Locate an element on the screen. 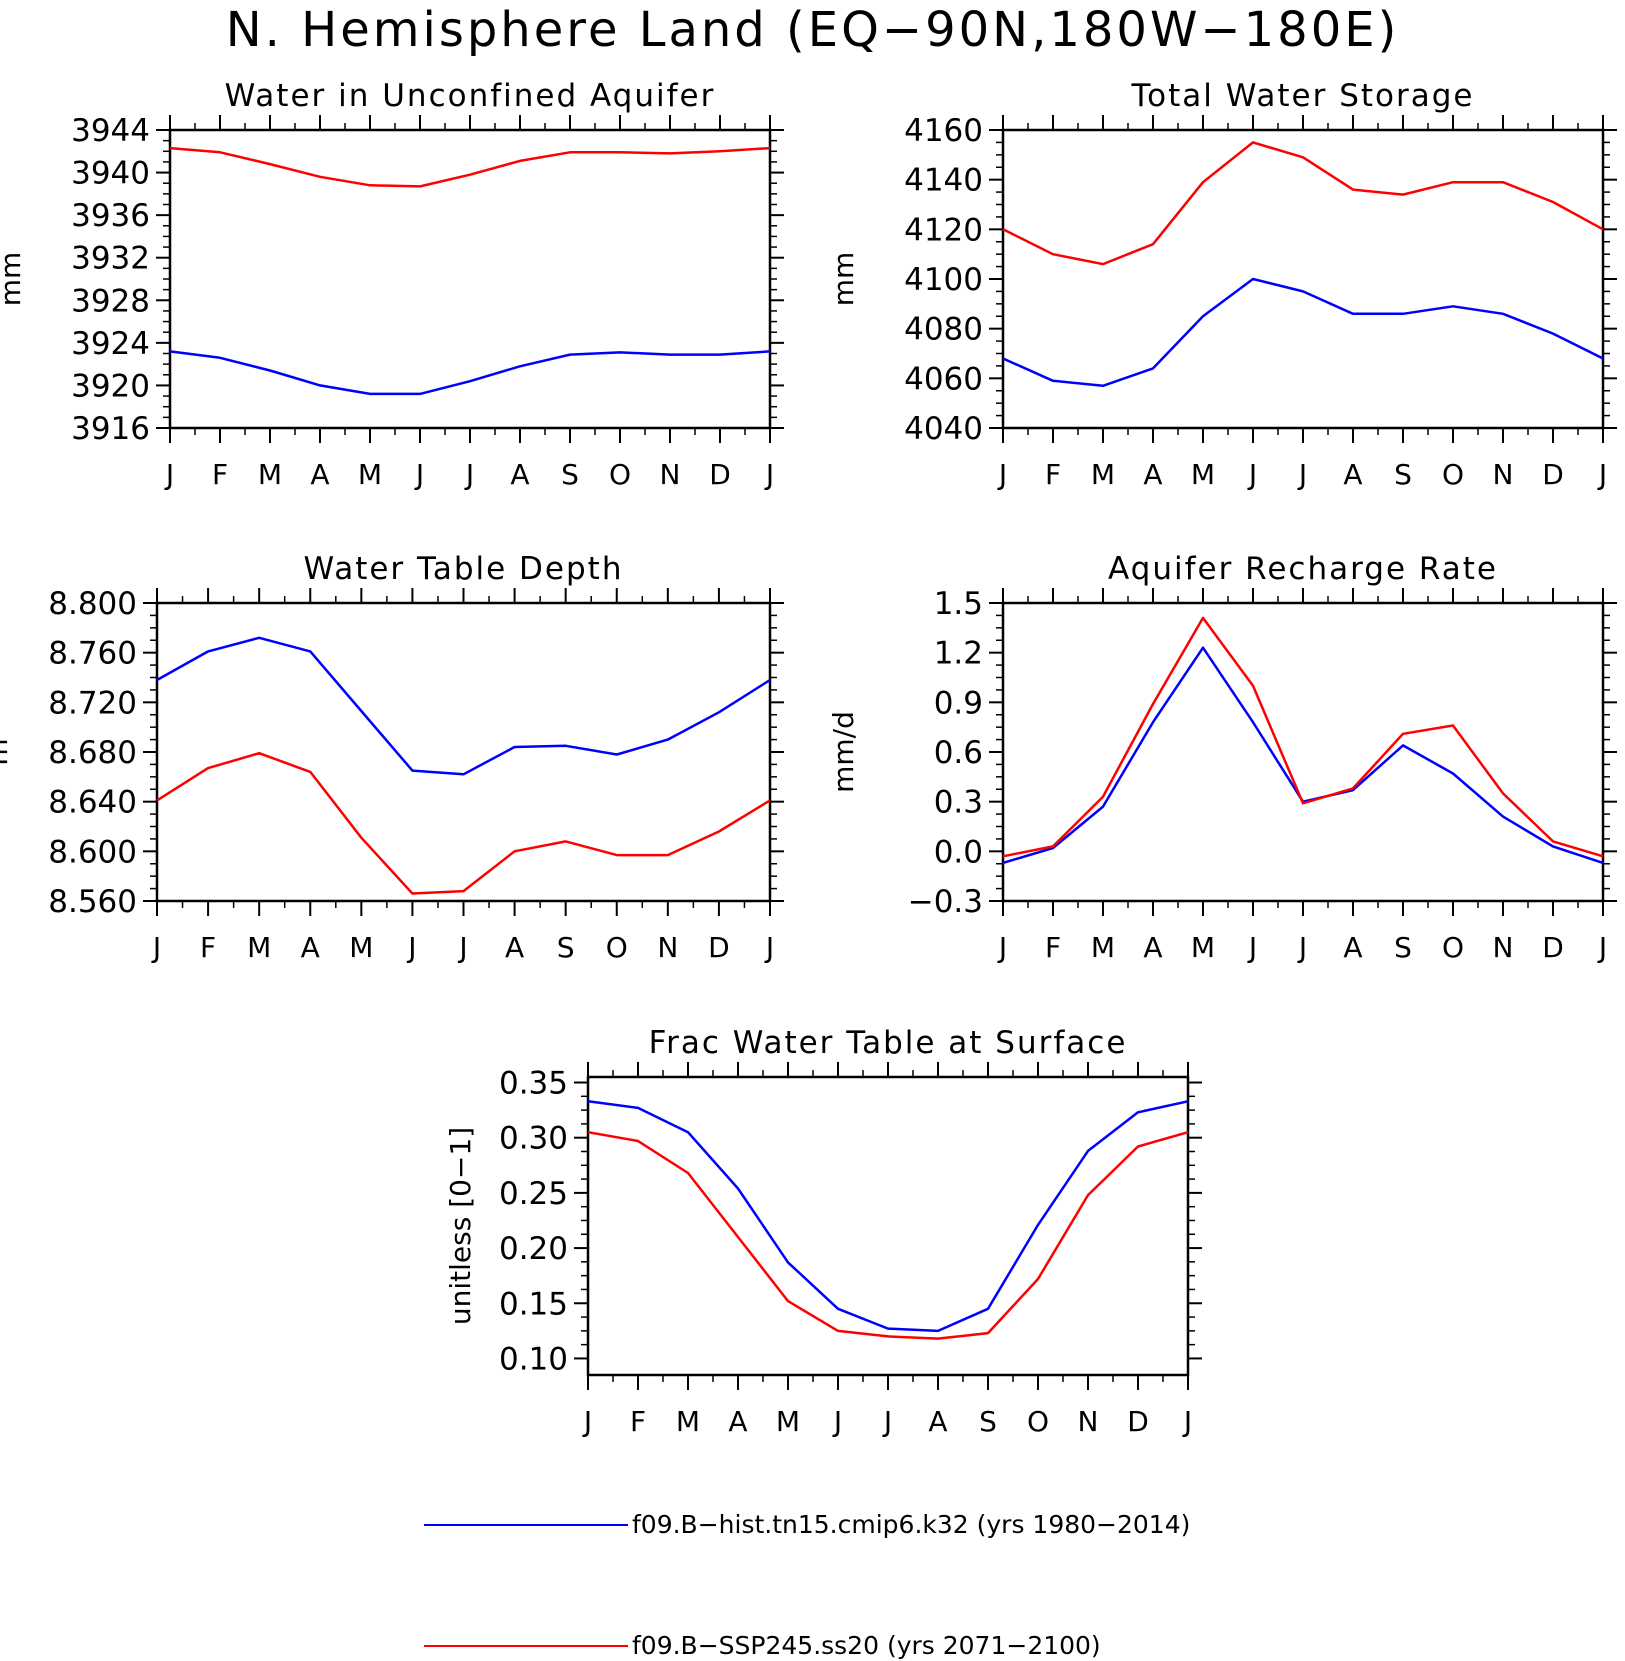  y-tick-label: 3928 is located at coordinates (110, 301).